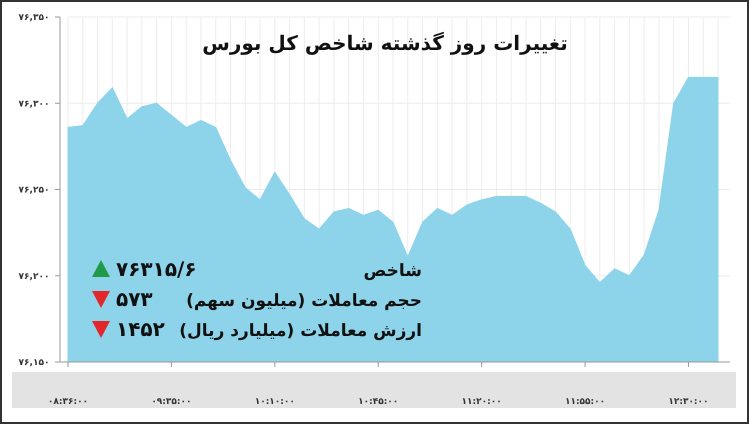 The image size is (750, 425). I want to click on annotation: ۷۶۳۱۵/۶, so click(156, 269).